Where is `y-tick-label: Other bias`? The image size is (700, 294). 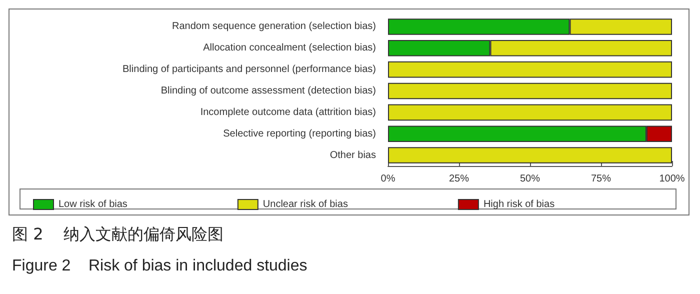 y-tick-label: Other bias is located at coordinates (353, 155).